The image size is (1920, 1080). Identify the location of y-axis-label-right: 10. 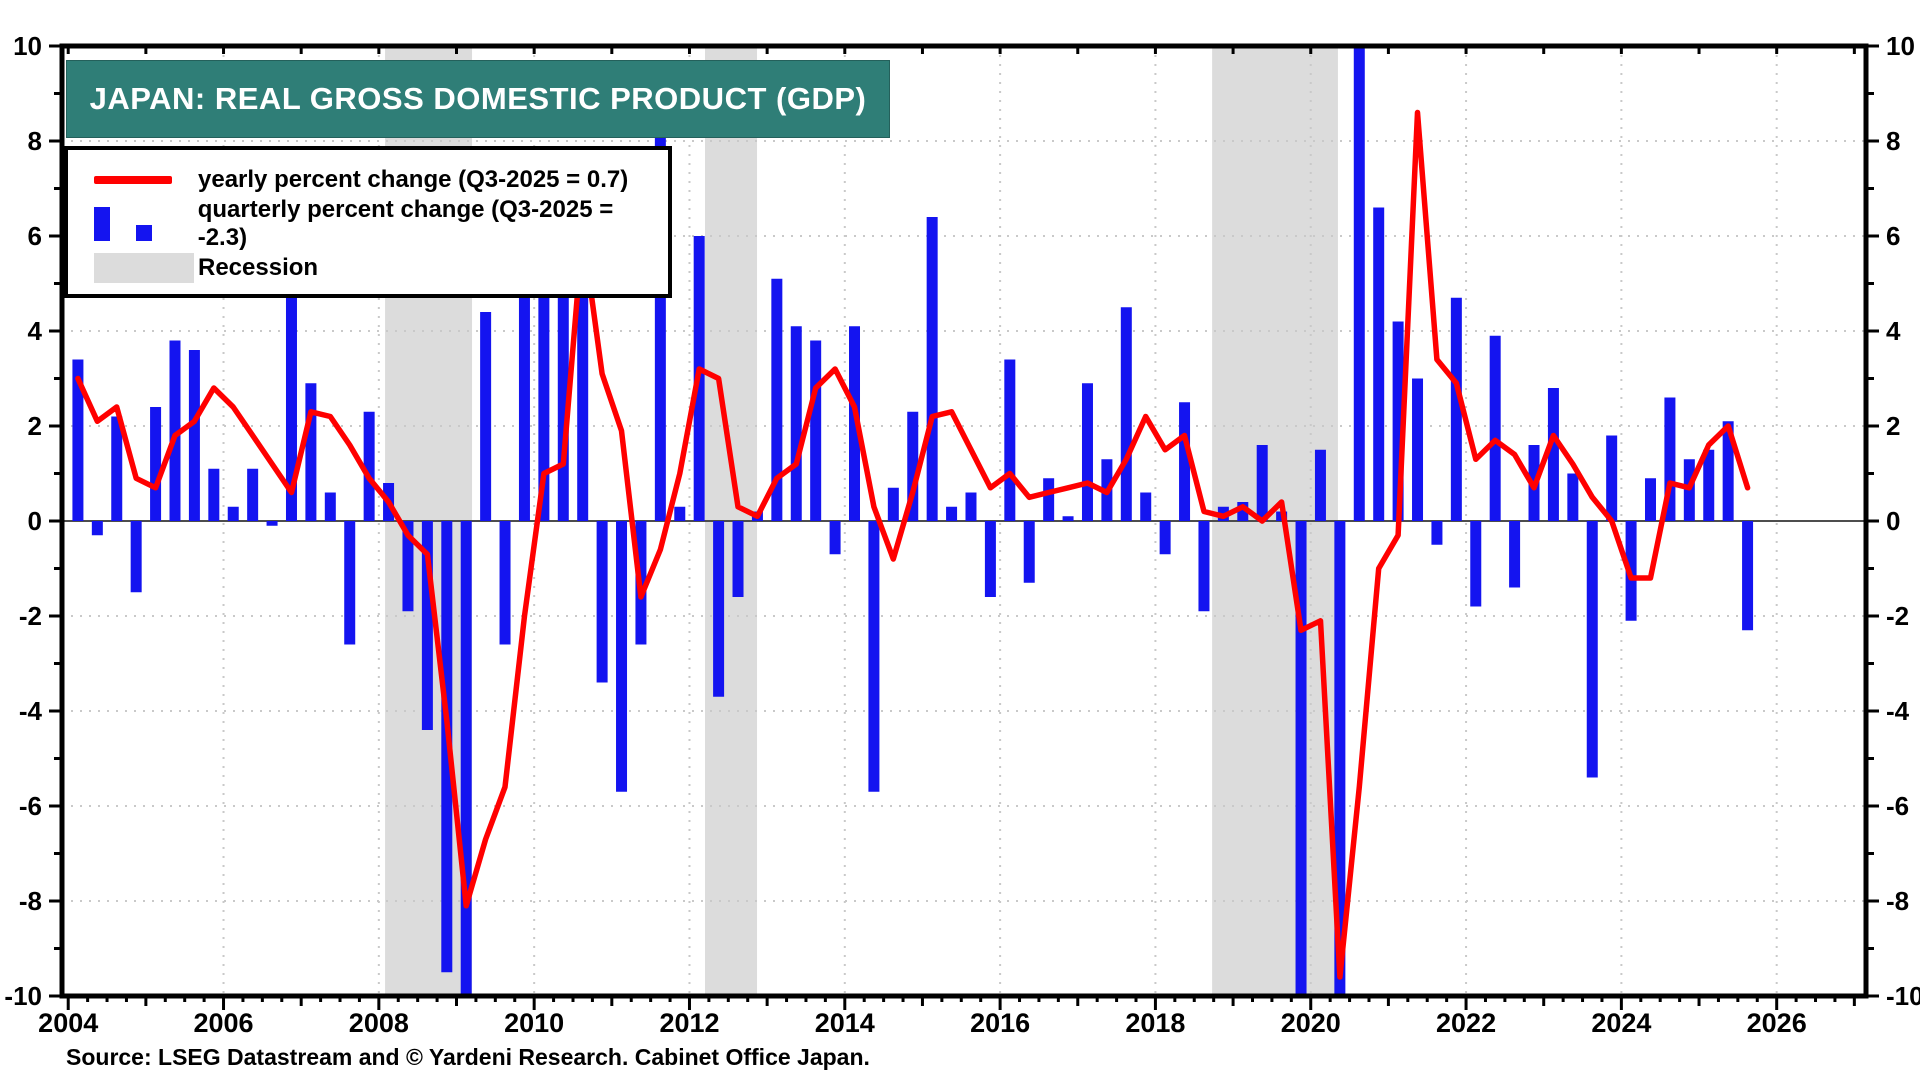
(1900, 46).